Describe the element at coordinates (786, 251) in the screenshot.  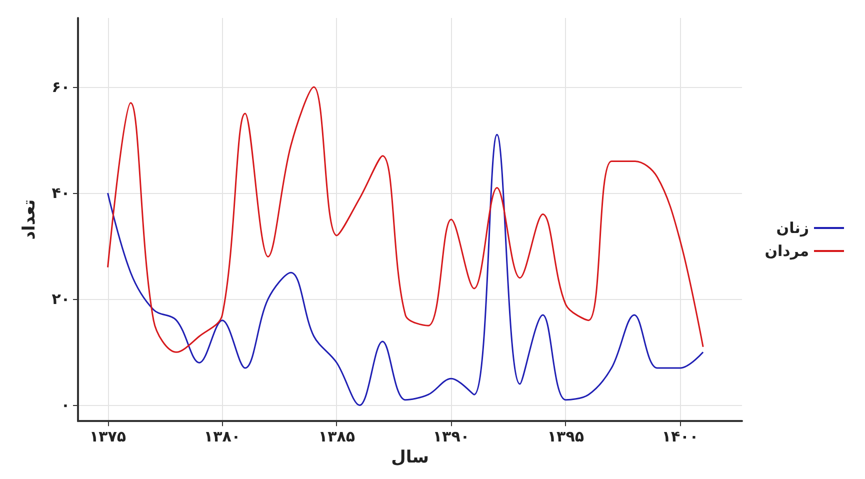
I see `legend-label: مردان` at that location.